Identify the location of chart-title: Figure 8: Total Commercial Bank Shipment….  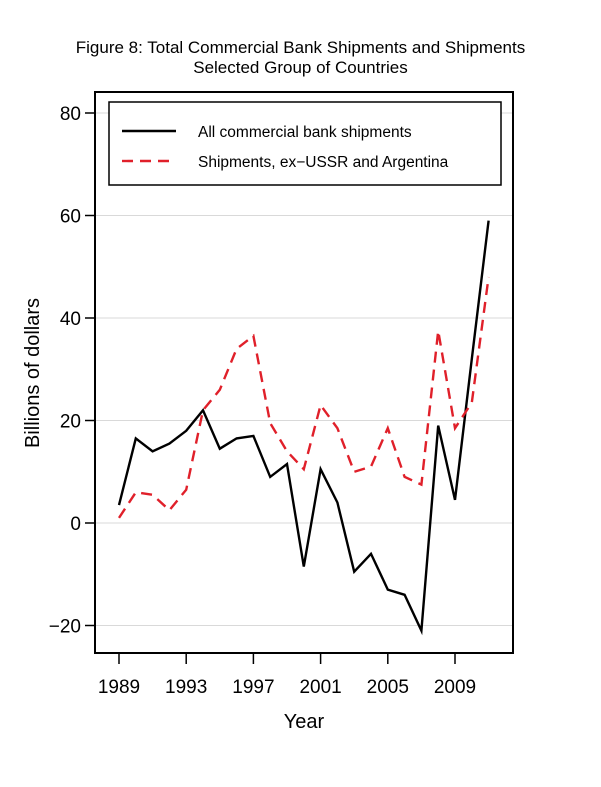
(300, 58).